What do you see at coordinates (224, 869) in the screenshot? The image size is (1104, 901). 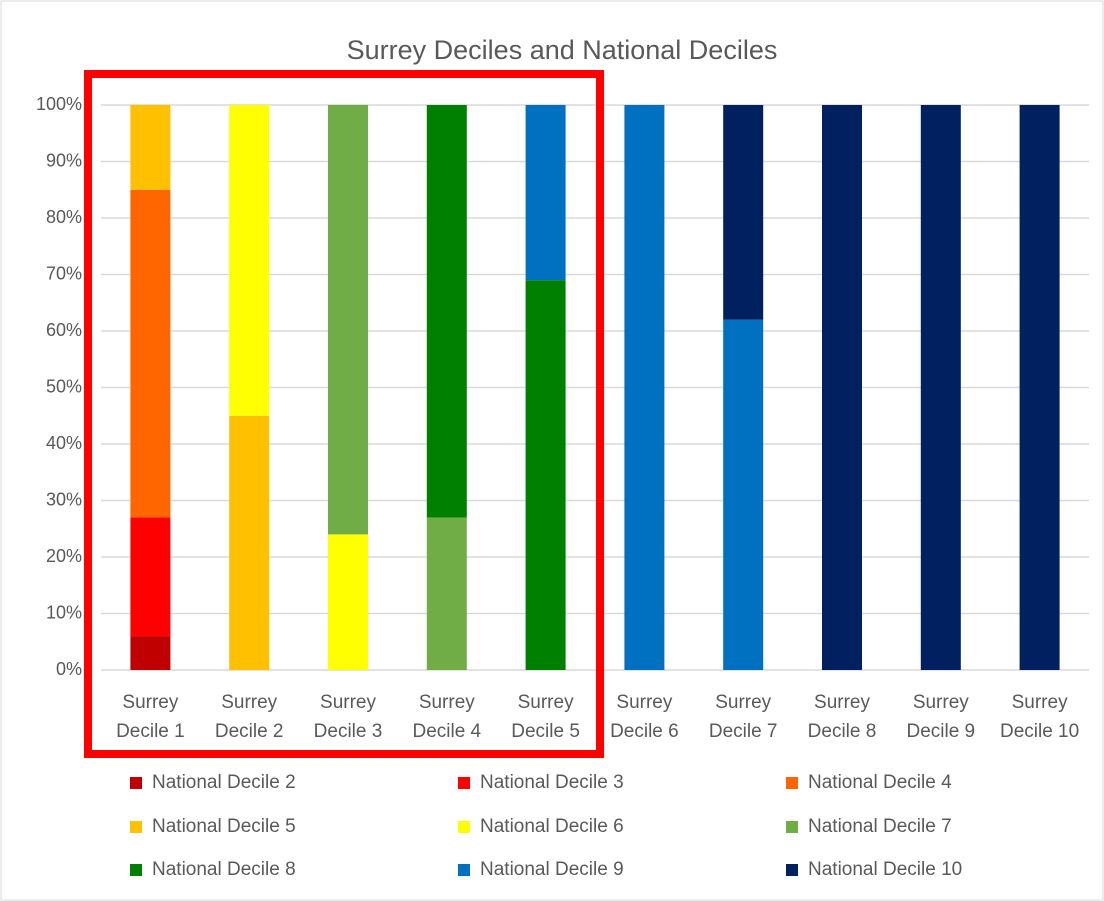 I see `legend-label: National Decile 8` at bounding box center [224, 869].